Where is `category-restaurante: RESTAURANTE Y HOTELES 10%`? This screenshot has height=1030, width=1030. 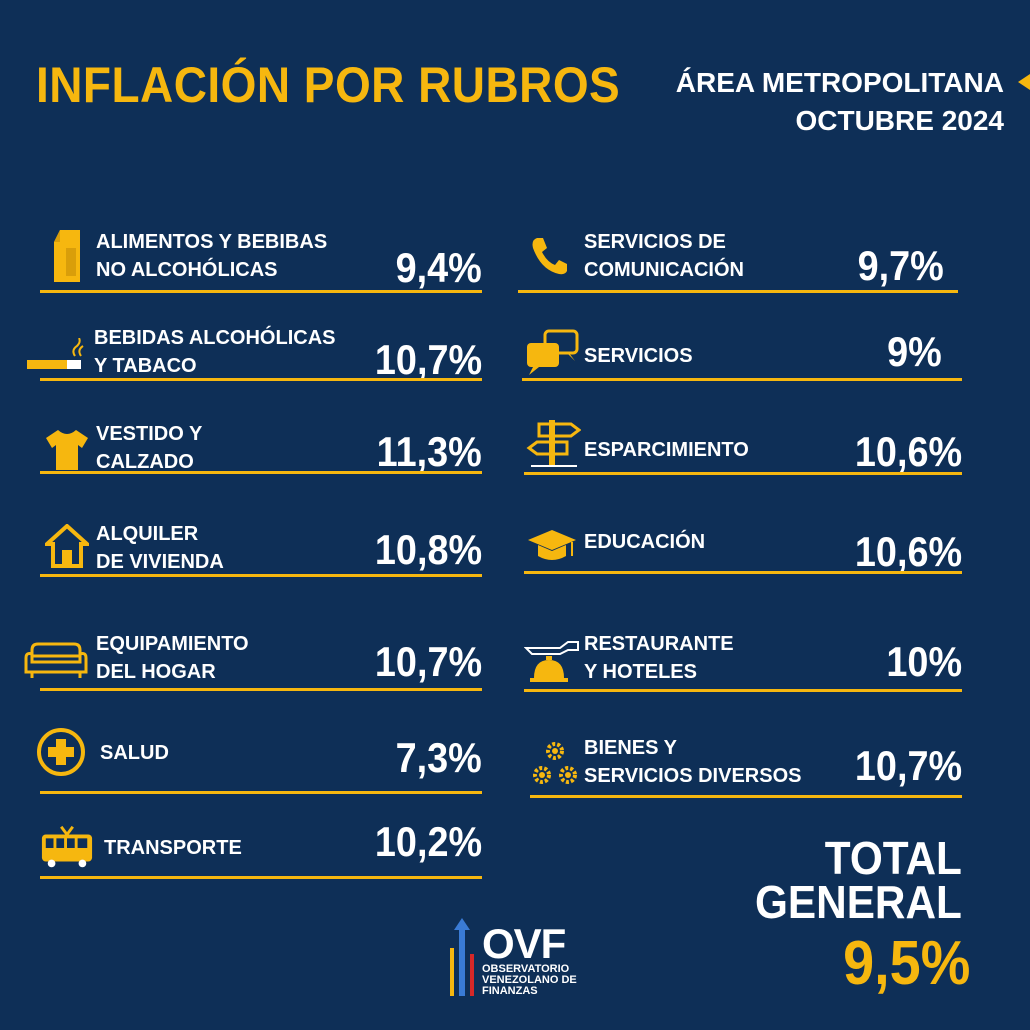 category-restaurante: RESTAURANTE Y HOTELES 10% is located at coordinates (743, 665).